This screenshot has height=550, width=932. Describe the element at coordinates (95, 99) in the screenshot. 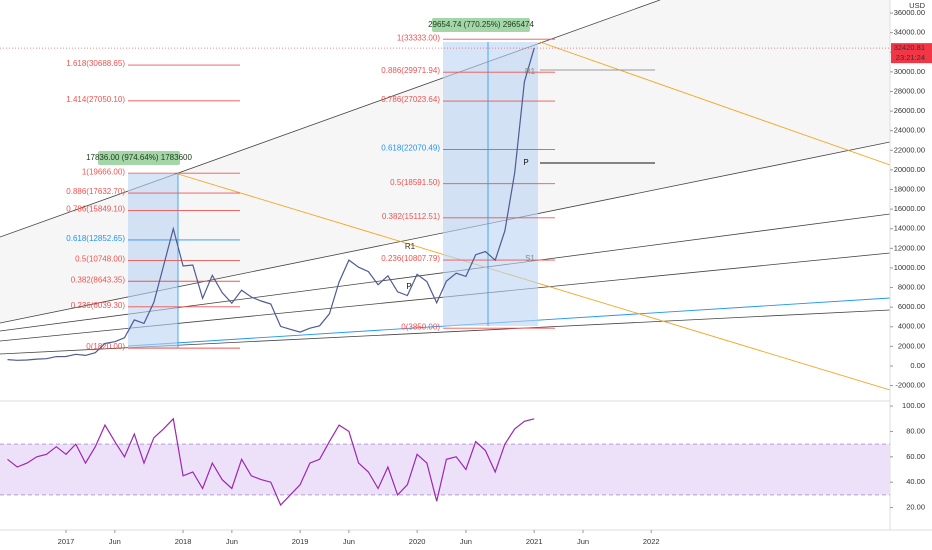

I see `fib-label: 1.414(27050.10)` at that location.